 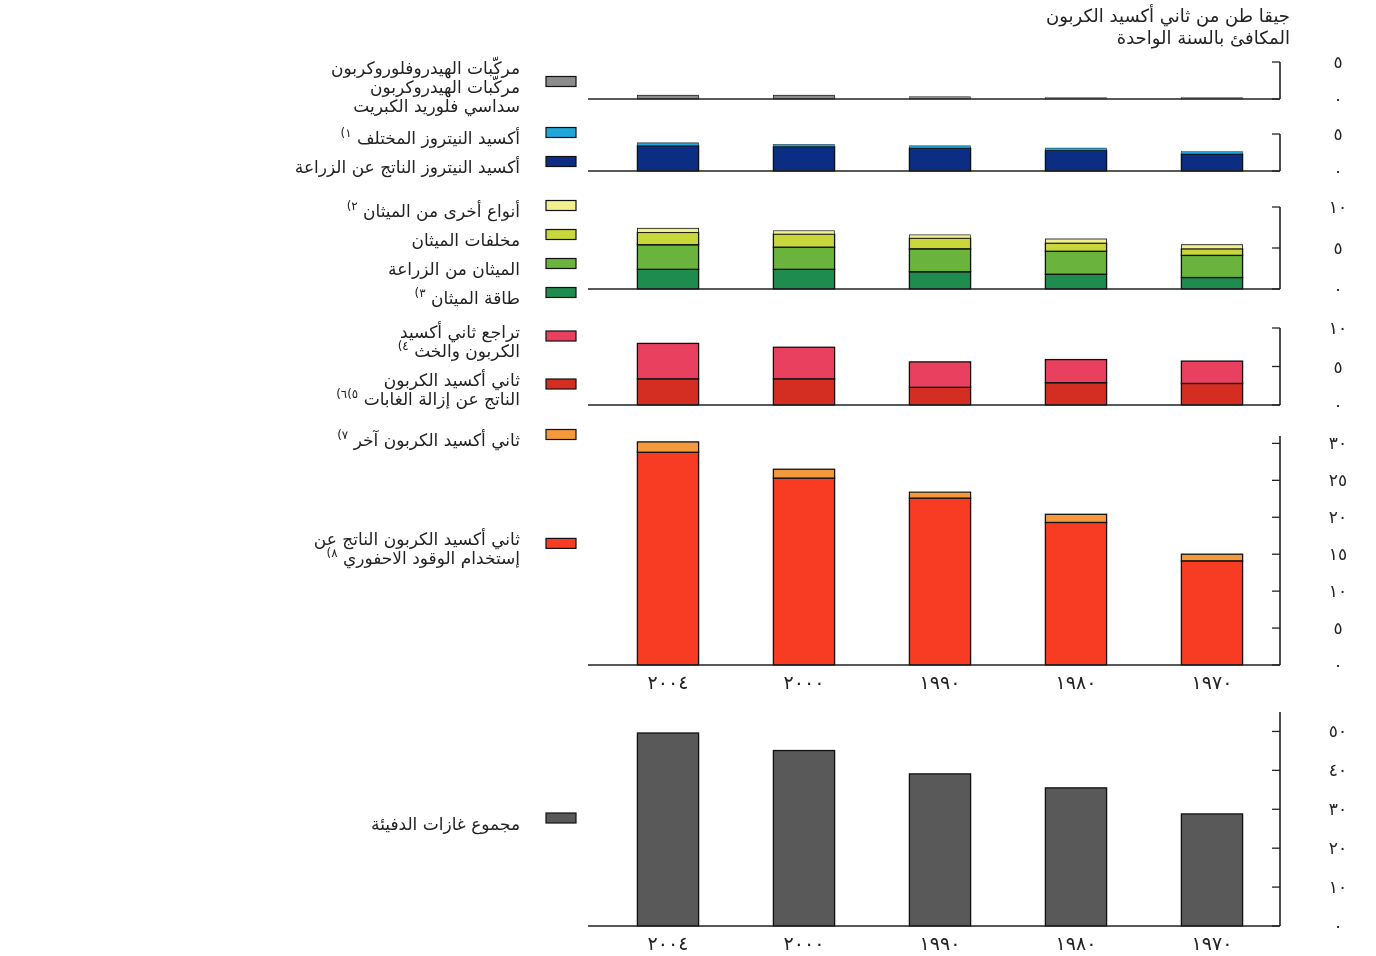 I want to click on legend-label: ثاني أكسيد الكربون الناتج عن إزالة الغابات $^{٥)٦)}$, so click(x=428, y=389).